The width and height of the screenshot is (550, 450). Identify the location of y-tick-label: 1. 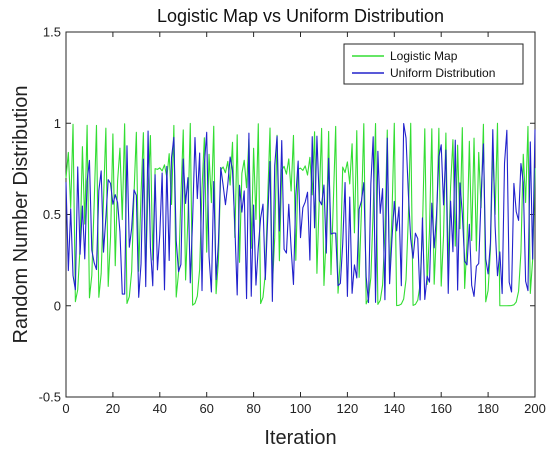
(57, 123).